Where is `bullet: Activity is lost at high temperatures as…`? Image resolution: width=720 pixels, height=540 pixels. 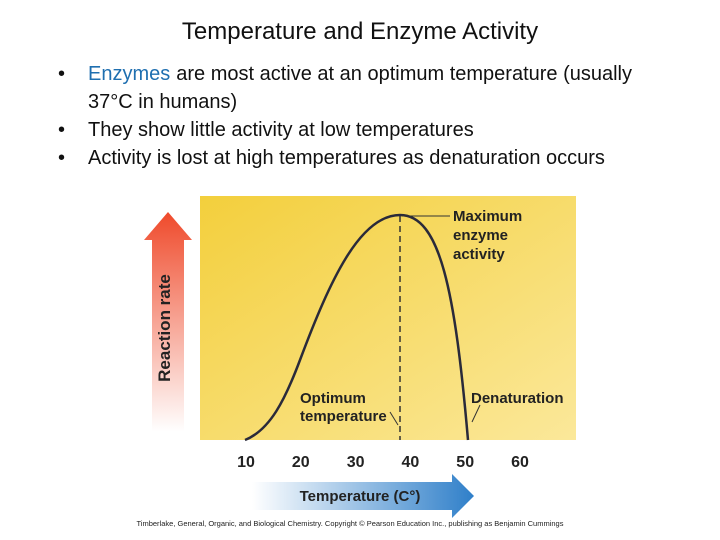
bullet: Activity is lost at high temperatures as… is located at coordinates (353, 158).